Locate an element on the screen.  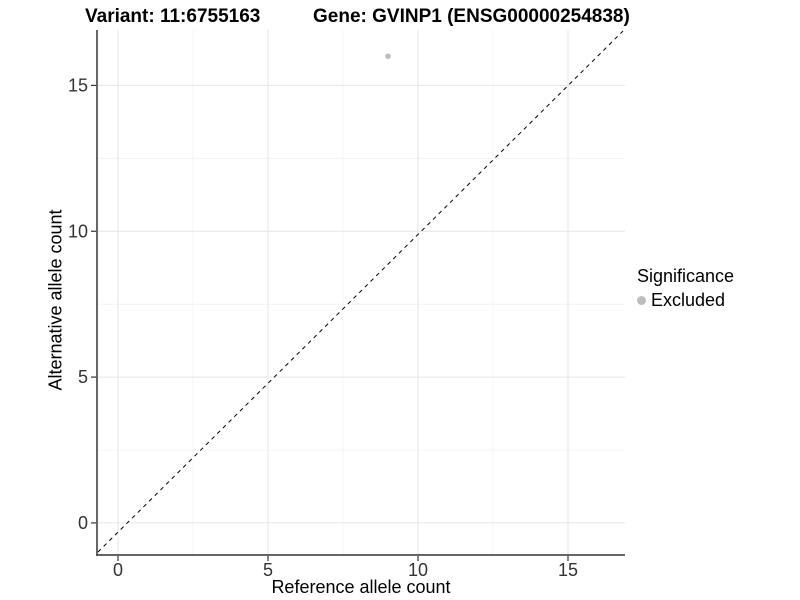
legend: Significance Excluded is located at coordinates (685, 288).